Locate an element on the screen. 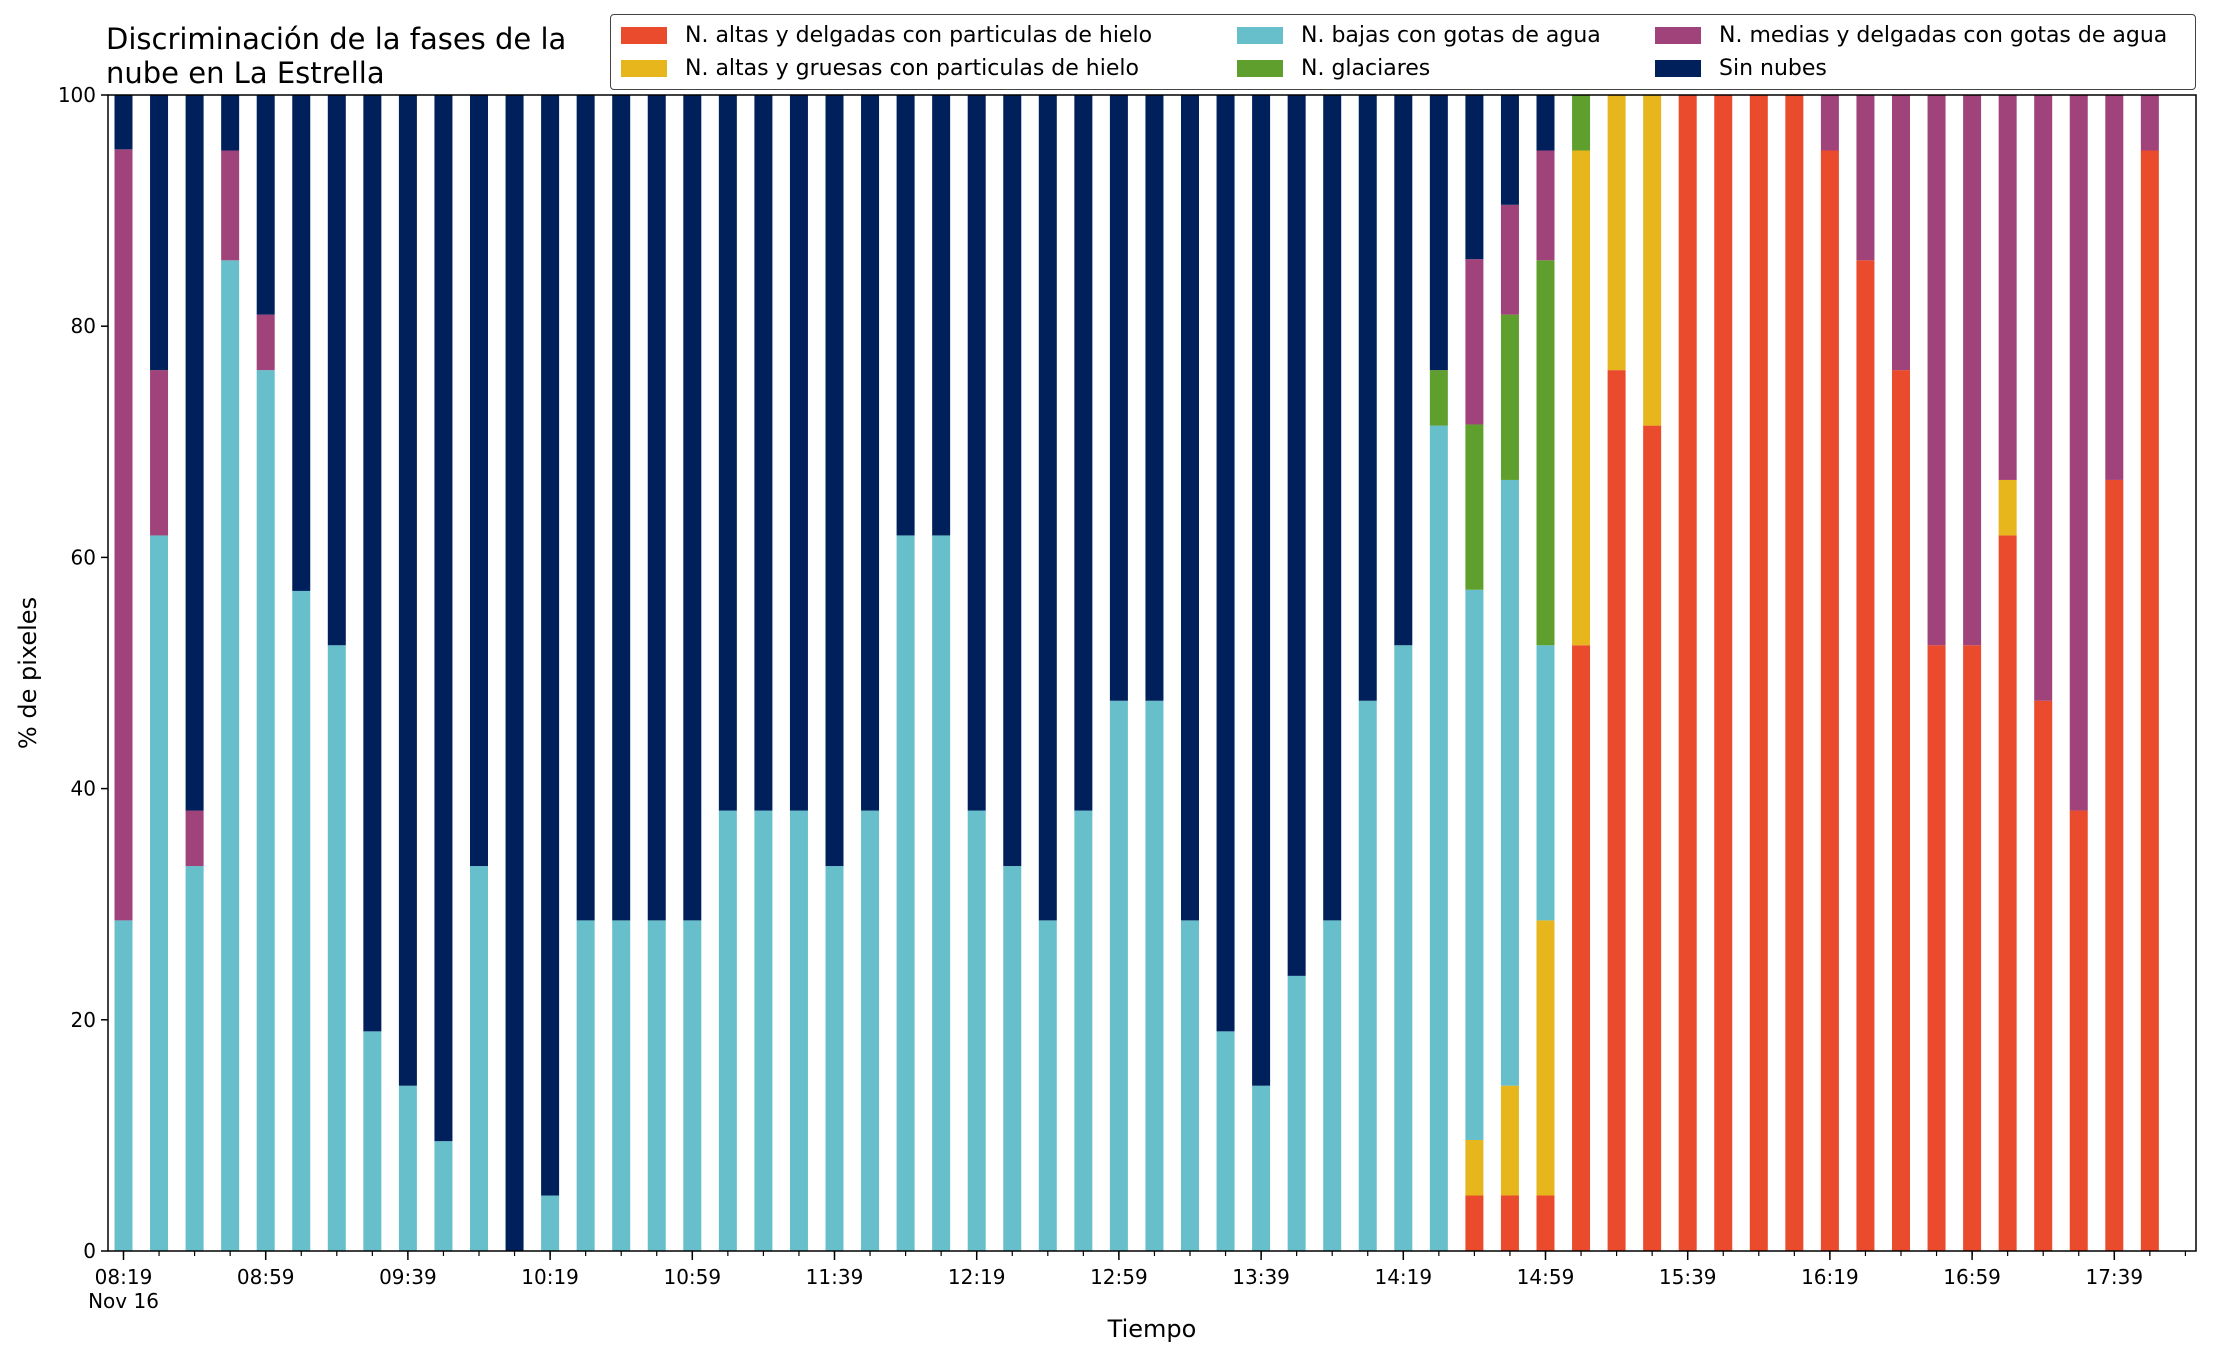 The image size is (2216, 1355). legend-label: N. bajas con gotas de agua is located at coordinates (1451, 35).